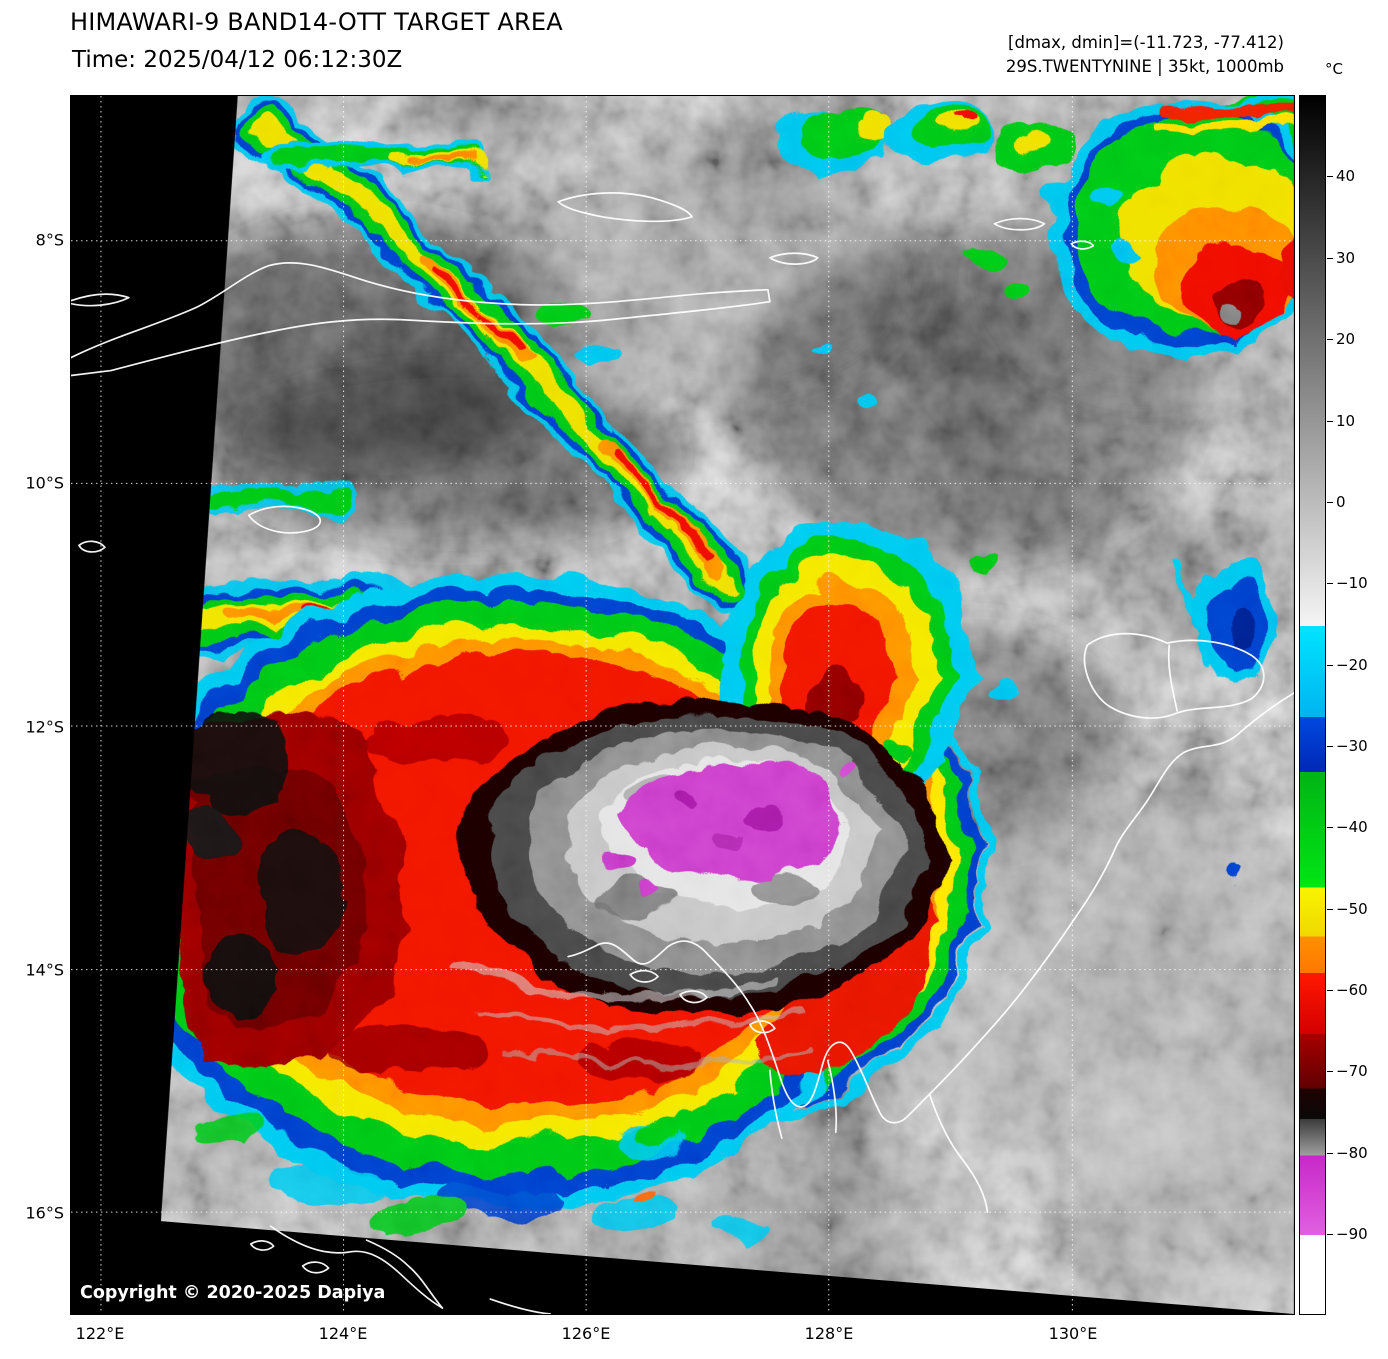 The width and height of the screenshot is (1388, 1359). I want to click on x-axis-label: 122°E, so click(100, 1333).